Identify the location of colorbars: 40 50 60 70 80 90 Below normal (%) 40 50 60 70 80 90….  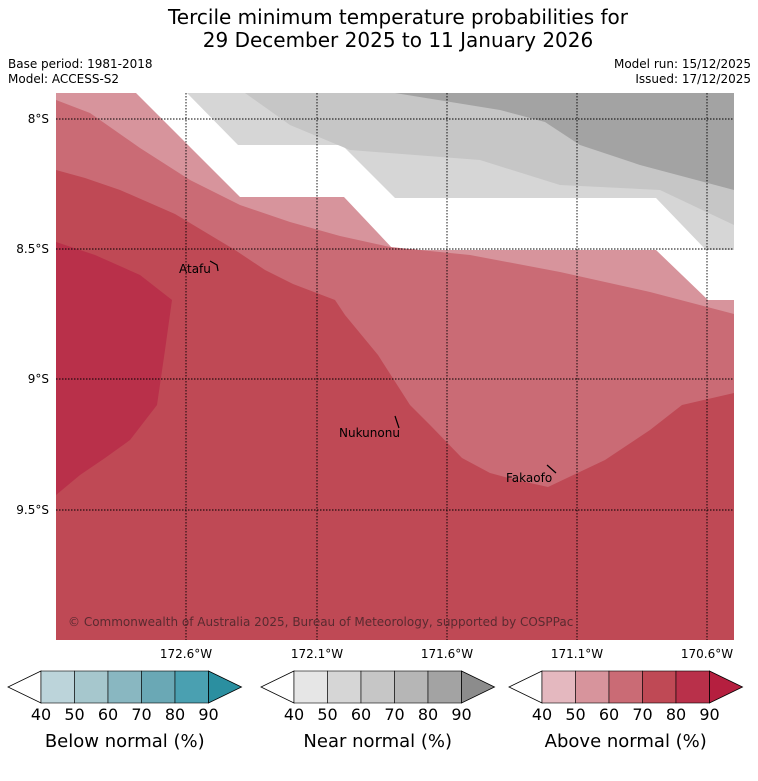
(375, 711).